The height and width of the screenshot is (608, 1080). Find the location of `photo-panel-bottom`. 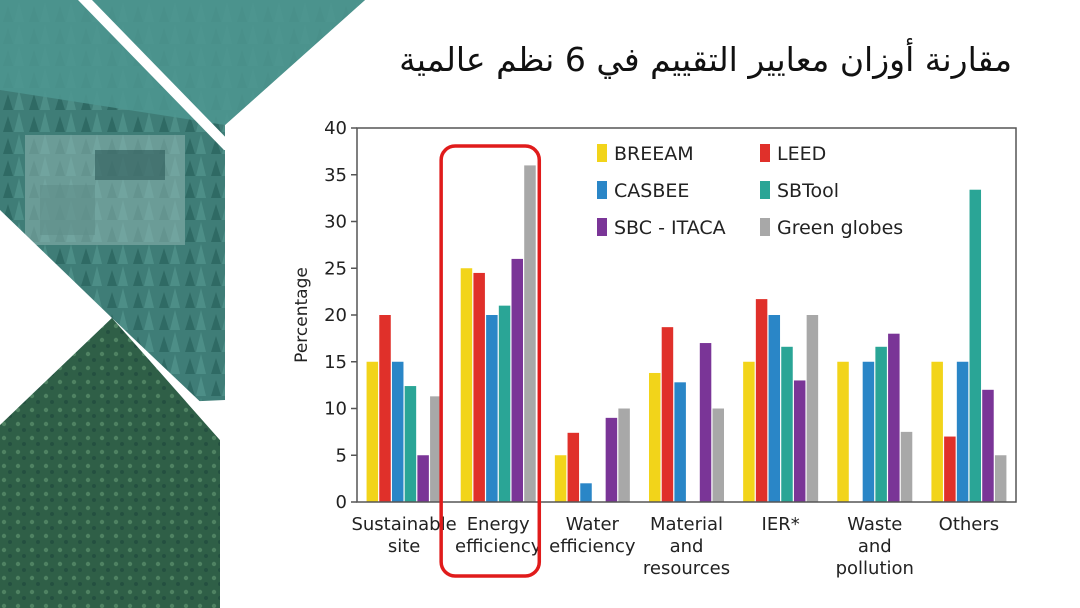

photo-panel-bottom is located at coordinates (110, 463).